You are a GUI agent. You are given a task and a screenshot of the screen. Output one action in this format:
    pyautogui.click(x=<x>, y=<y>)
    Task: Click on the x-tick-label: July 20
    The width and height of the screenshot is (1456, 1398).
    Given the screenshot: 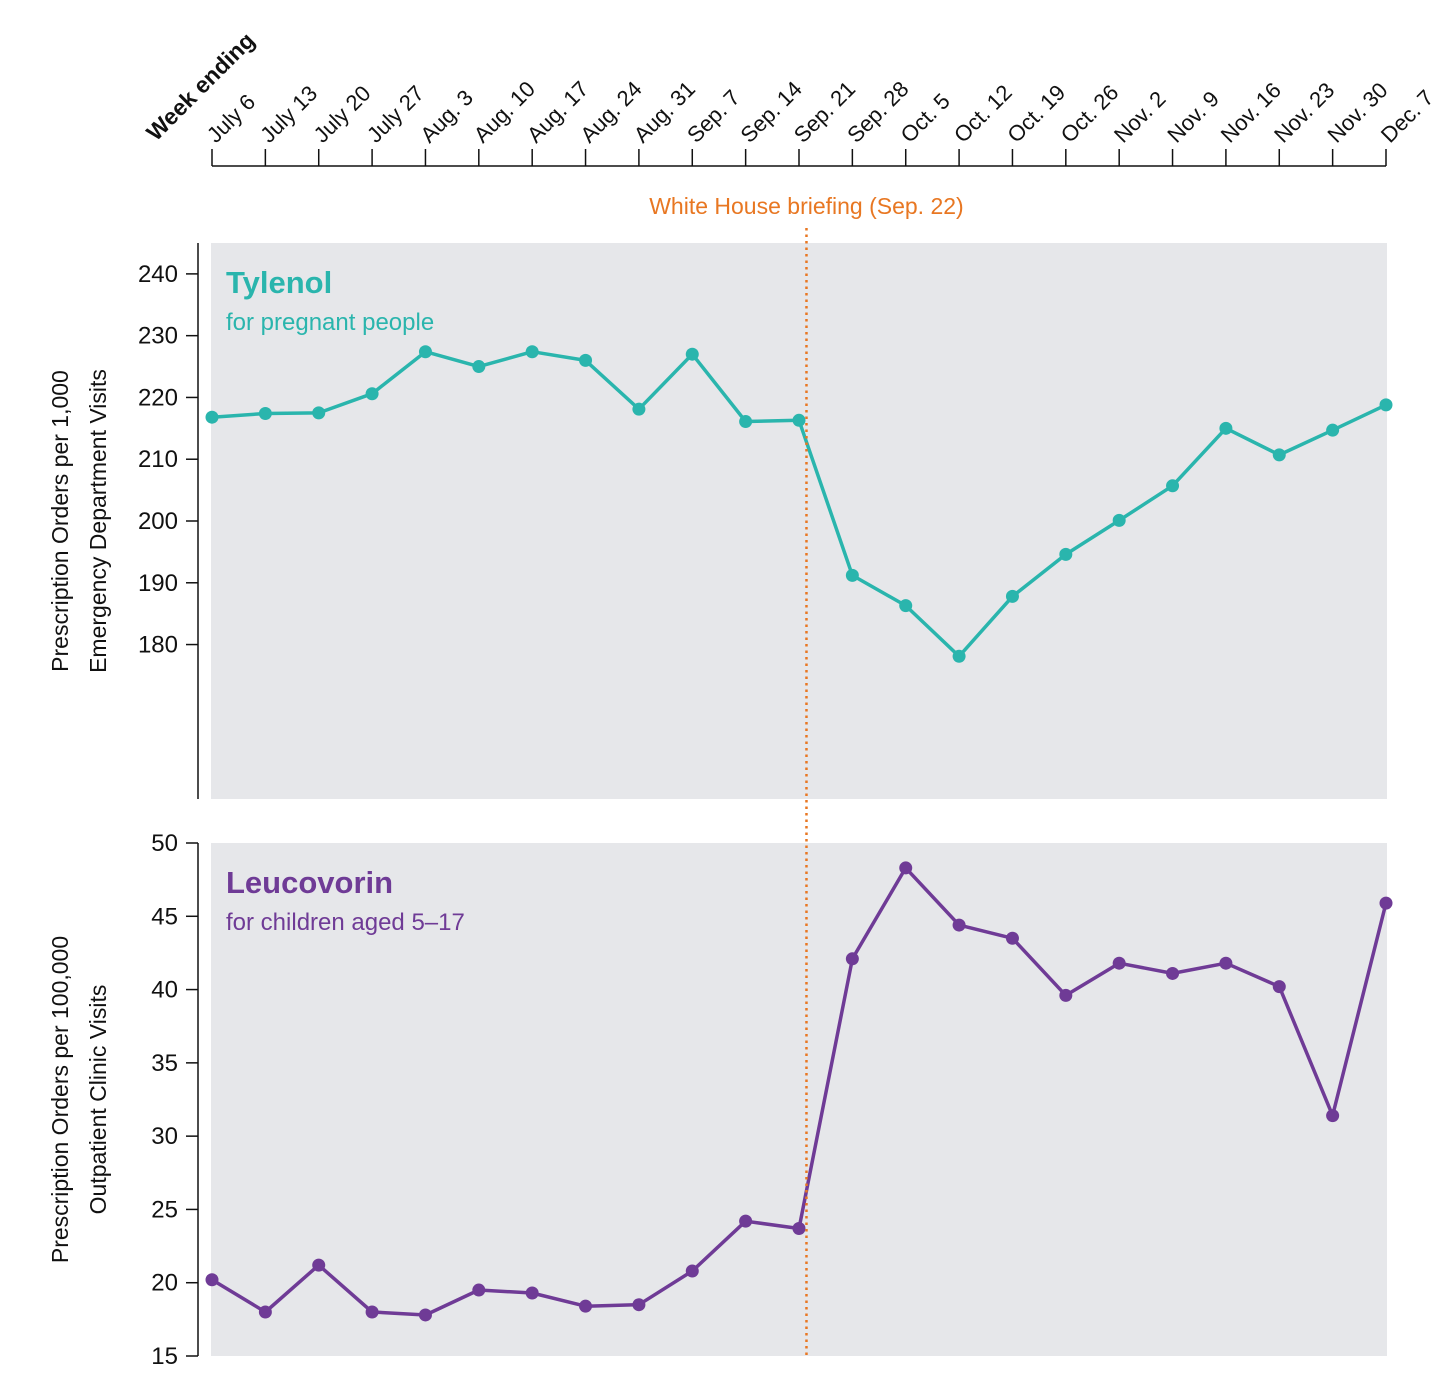 What is the action you would take?
    pyautogui.click(x=342, y=114)
    